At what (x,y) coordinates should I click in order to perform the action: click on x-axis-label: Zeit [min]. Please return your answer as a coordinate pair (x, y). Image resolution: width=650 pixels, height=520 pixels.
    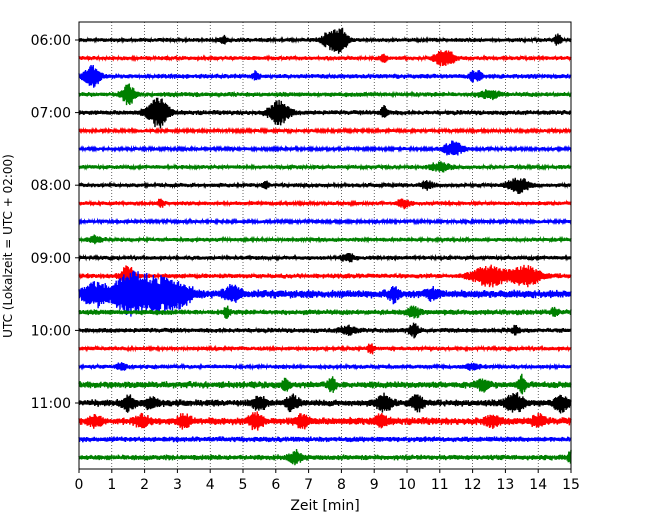
    Looking at the image, I should click on (324, 506).